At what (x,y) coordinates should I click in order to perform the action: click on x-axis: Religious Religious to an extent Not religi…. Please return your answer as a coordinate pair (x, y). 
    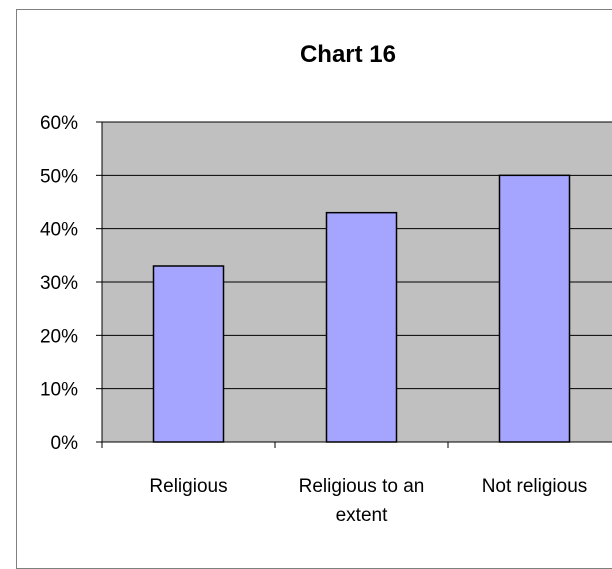
    Looking at the image, I should click on (356, 483).